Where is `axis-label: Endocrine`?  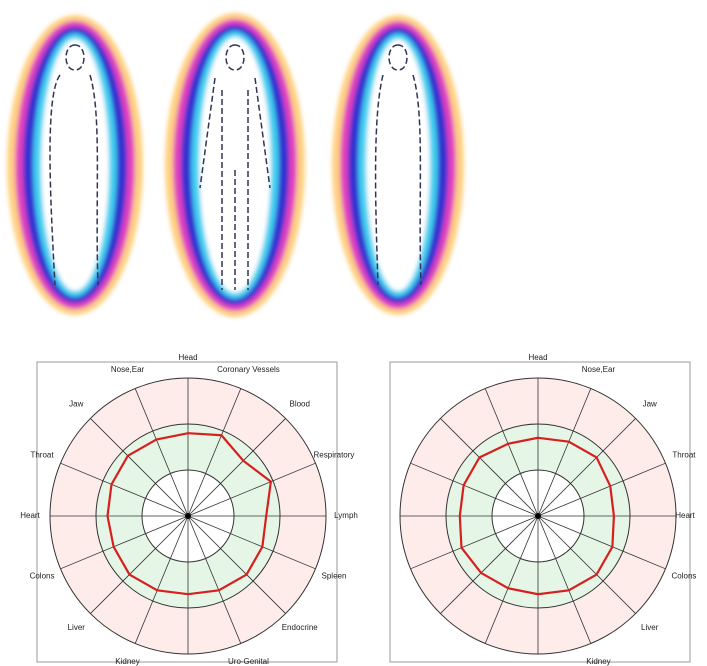
axis-label: Endocrine is located at coordinates (300, 627).